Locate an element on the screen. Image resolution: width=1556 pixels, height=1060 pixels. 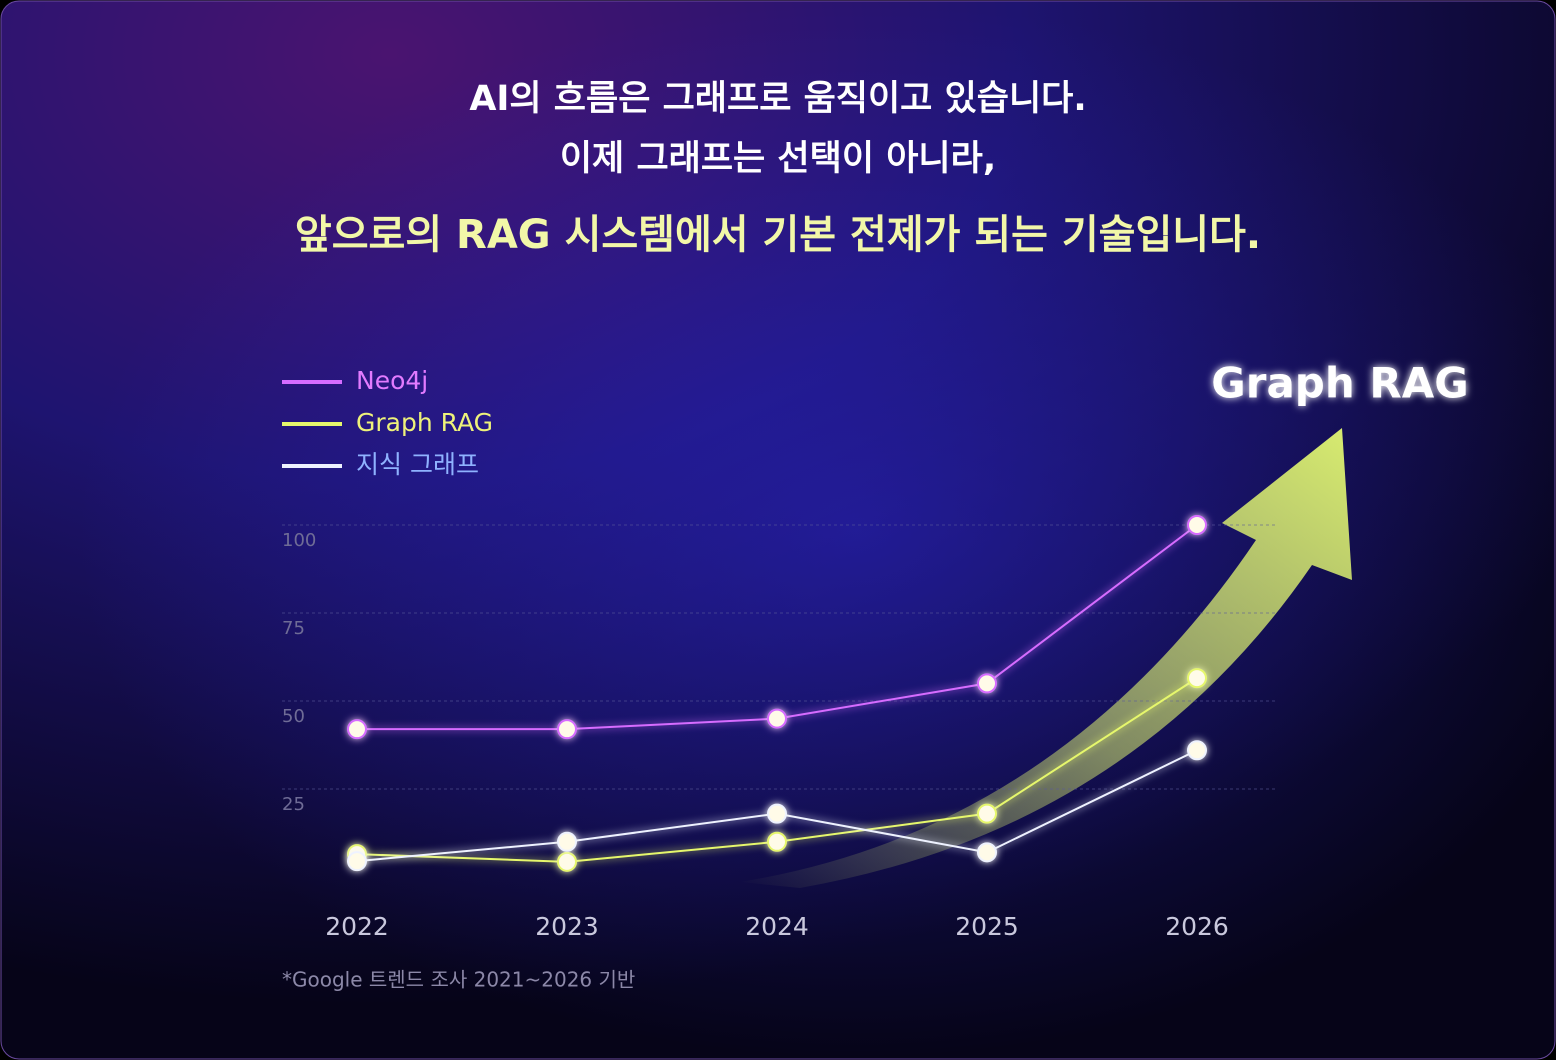
x-tick-label: 2024 is located at coordinates (777, 926).